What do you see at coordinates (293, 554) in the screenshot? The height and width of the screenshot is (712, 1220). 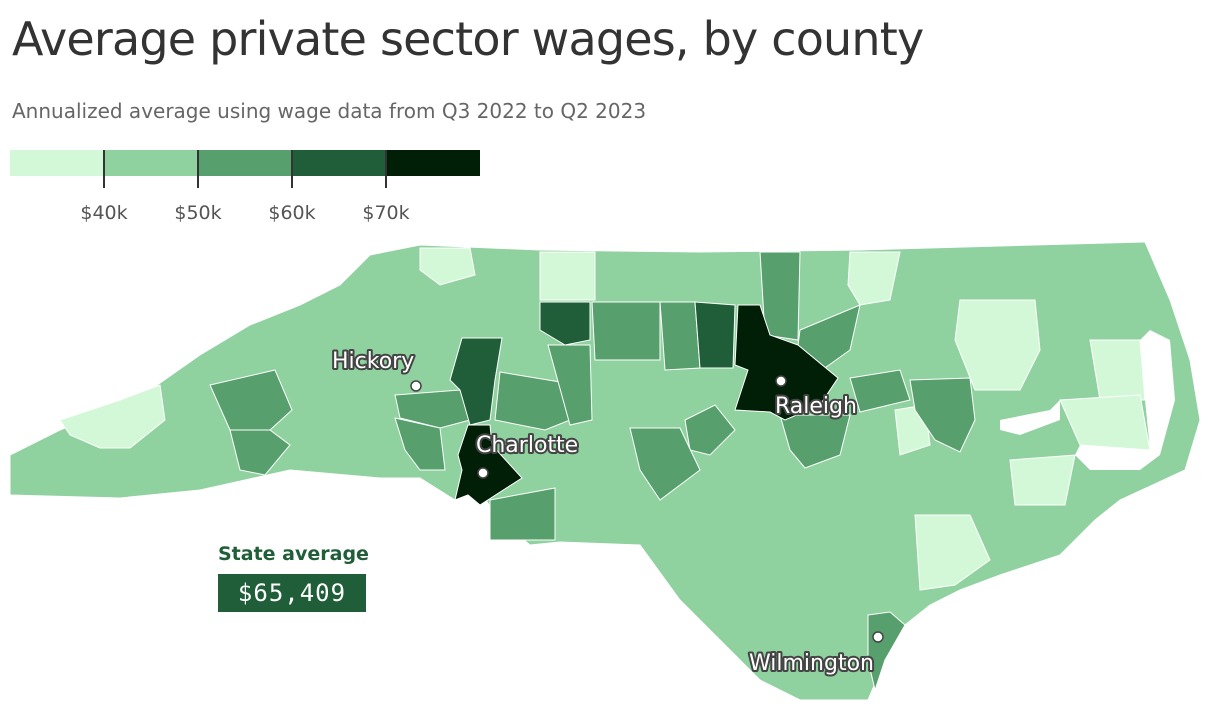 I see `state-average-label: State average` at bounding box center [293, 554].